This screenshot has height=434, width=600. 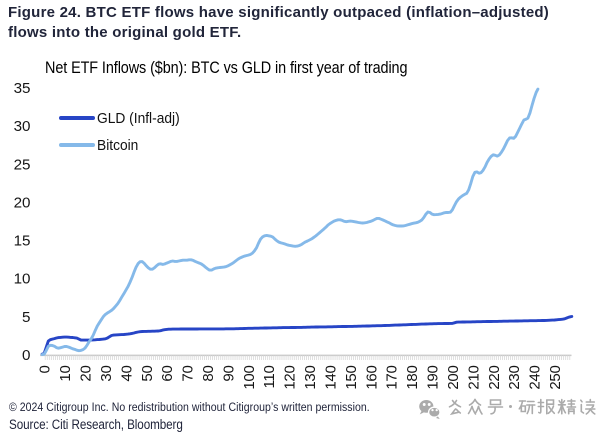 What do you see at coordinates (392, 378) in the screenshot?
I see `svg-text: 170` at bounding box center [392, 378].